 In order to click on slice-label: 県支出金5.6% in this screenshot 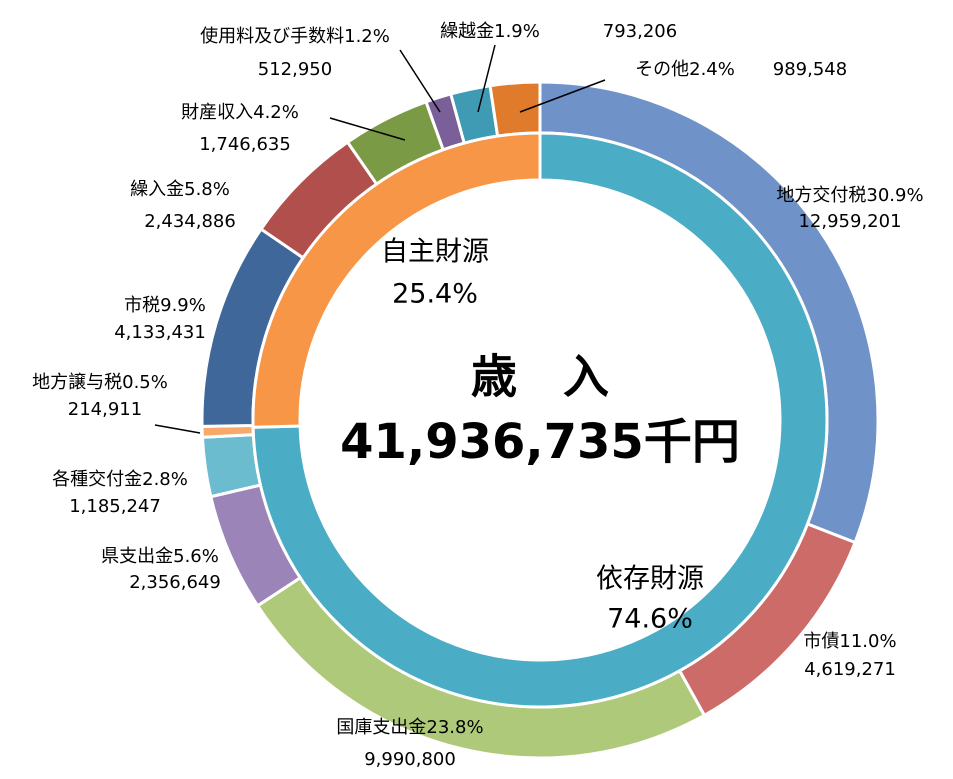, I will do `click(160, 556)`.